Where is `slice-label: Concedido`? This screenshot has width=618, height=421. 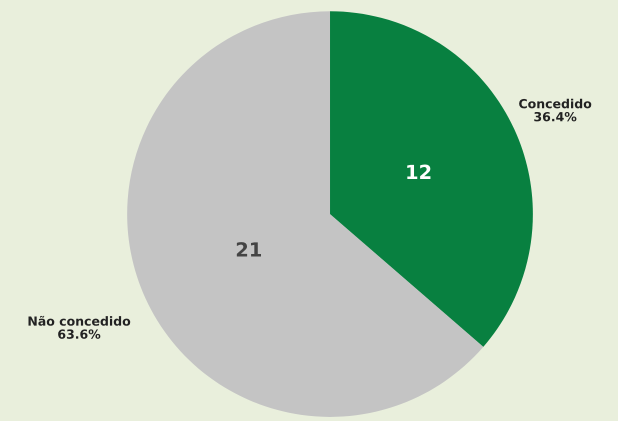 slice-label: Concedido is located at coordinates (555, 103).